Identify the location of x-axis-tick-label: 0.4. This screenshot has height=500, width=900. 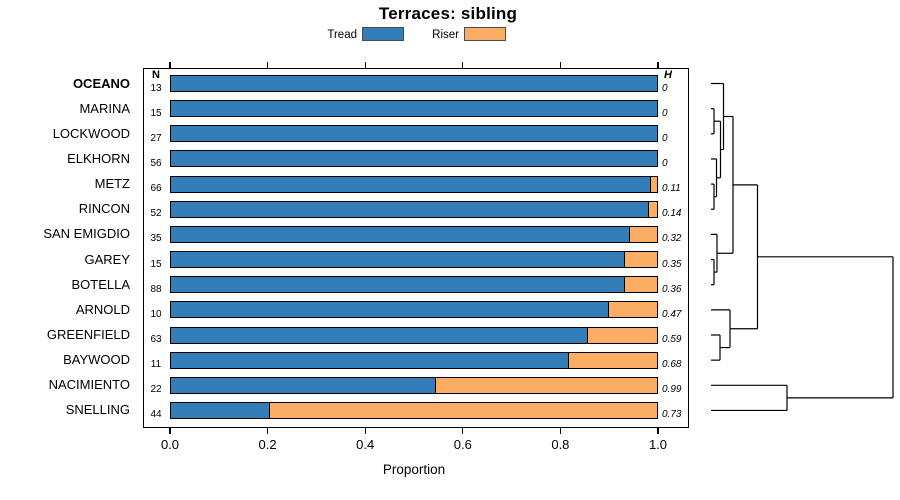
(365, 444).